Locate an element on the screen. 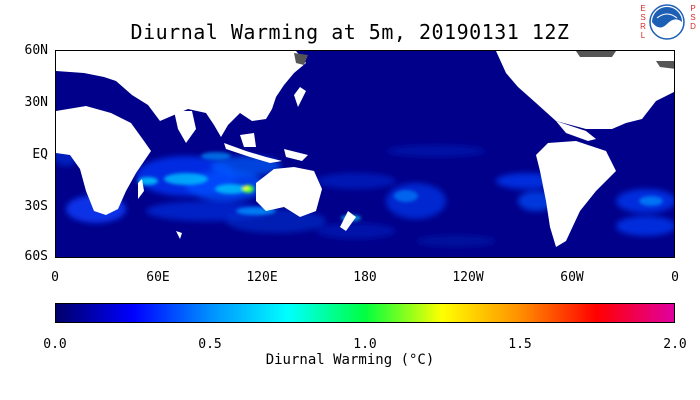 Image resolution: width=700 pixels, height=400 pixels. eurasia-landmass is located at coordinates (181, 94).